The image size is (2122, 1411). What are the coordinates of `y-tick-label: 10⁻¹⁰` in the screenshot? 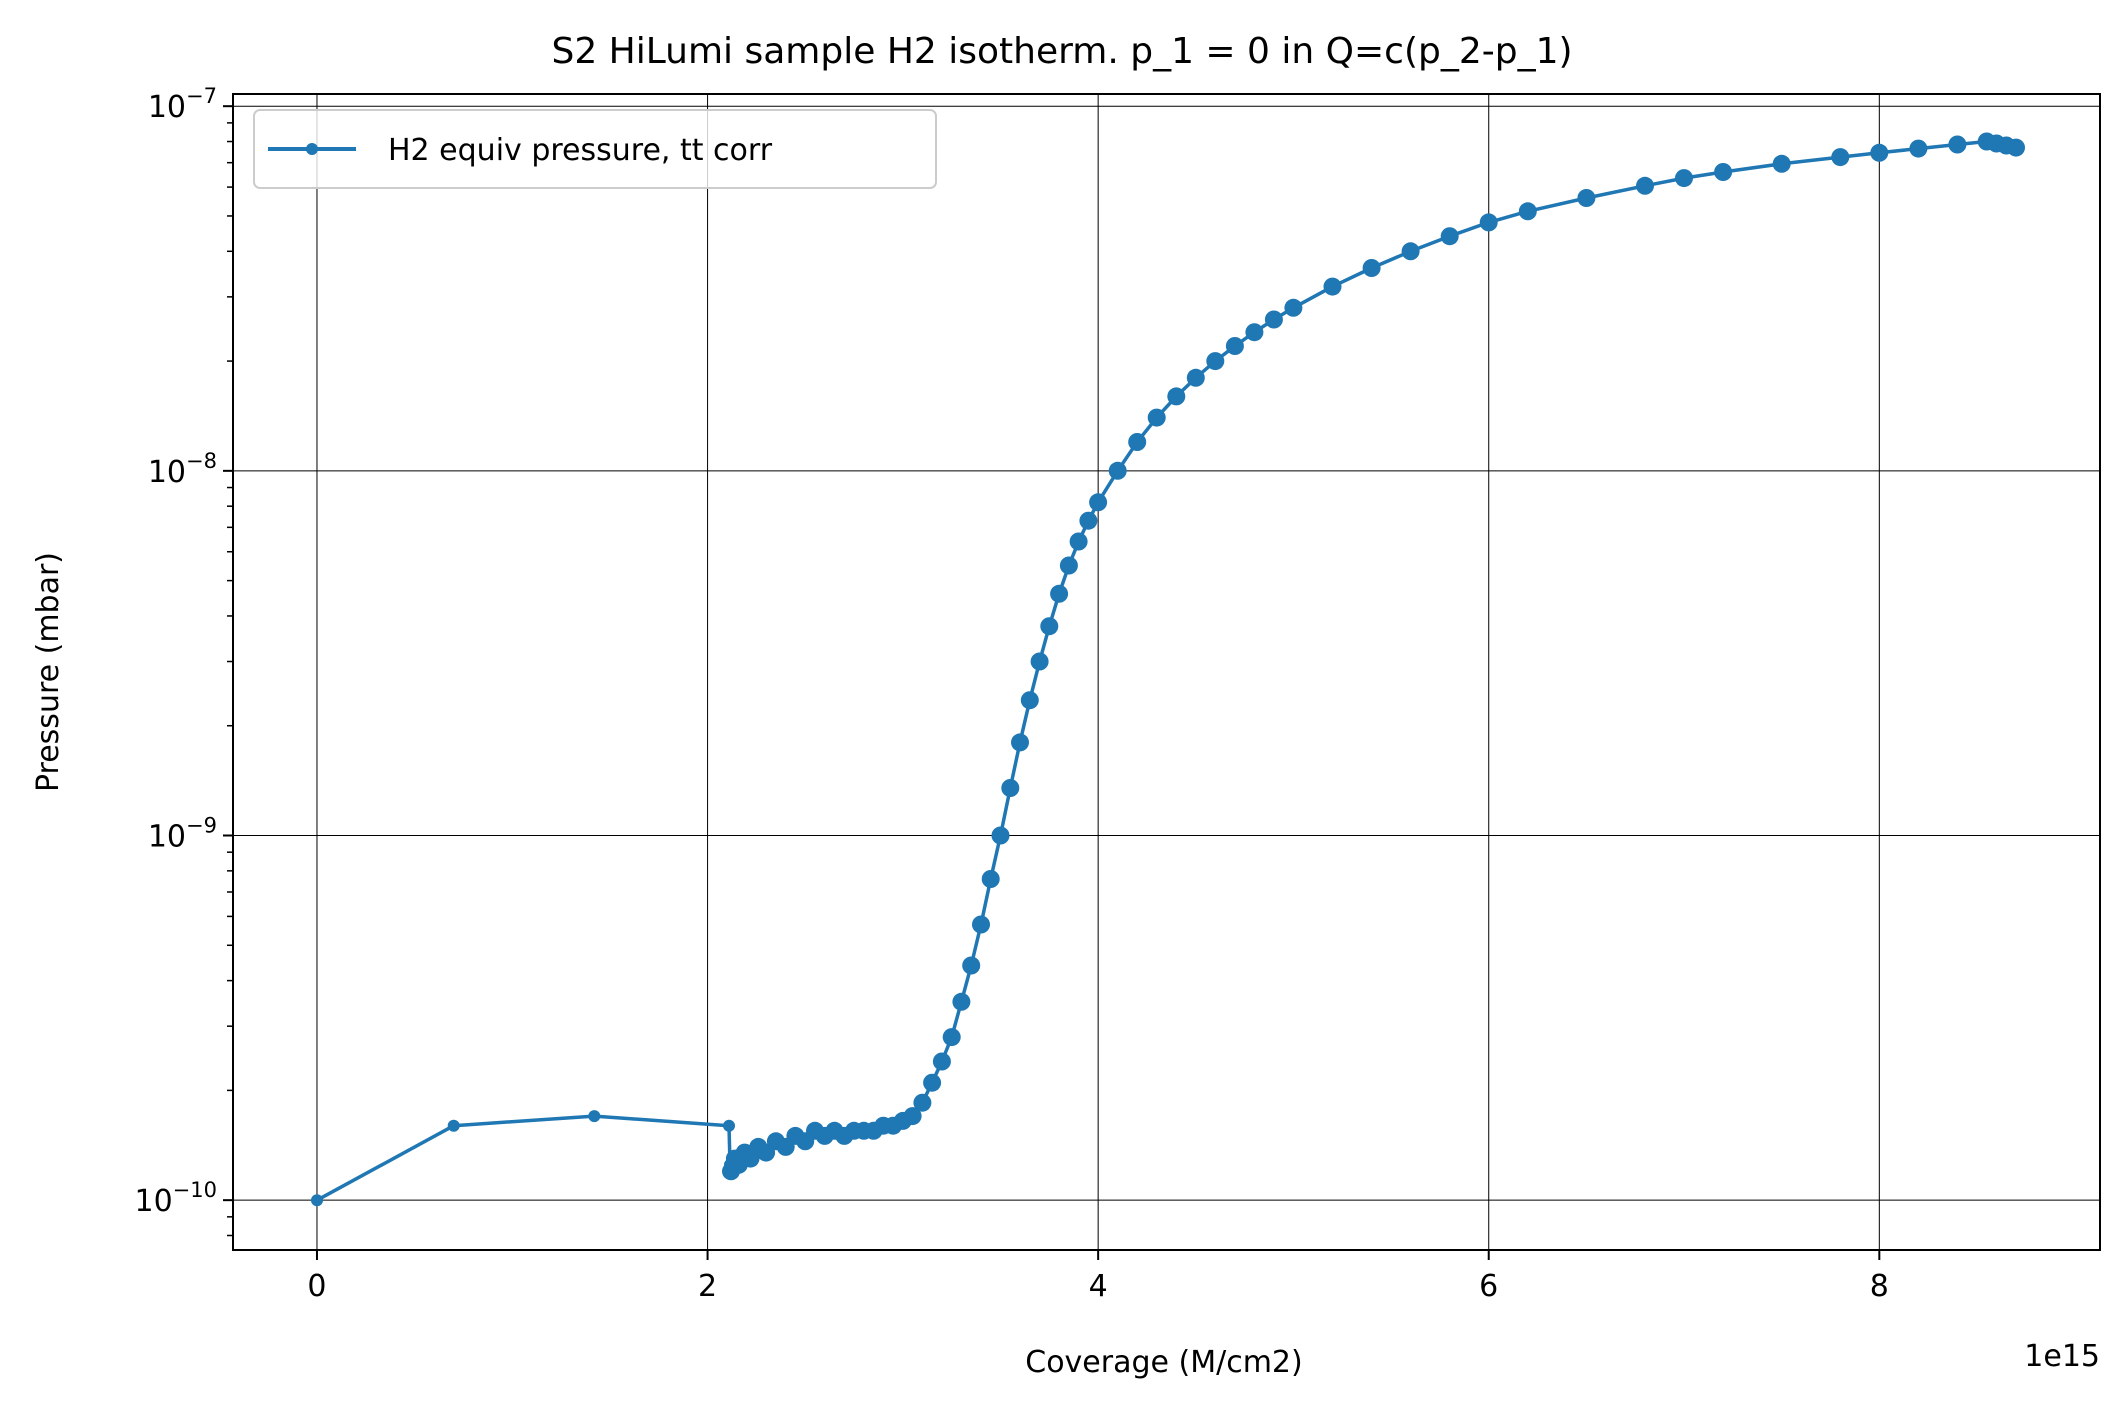 It's located at (175, 1198).